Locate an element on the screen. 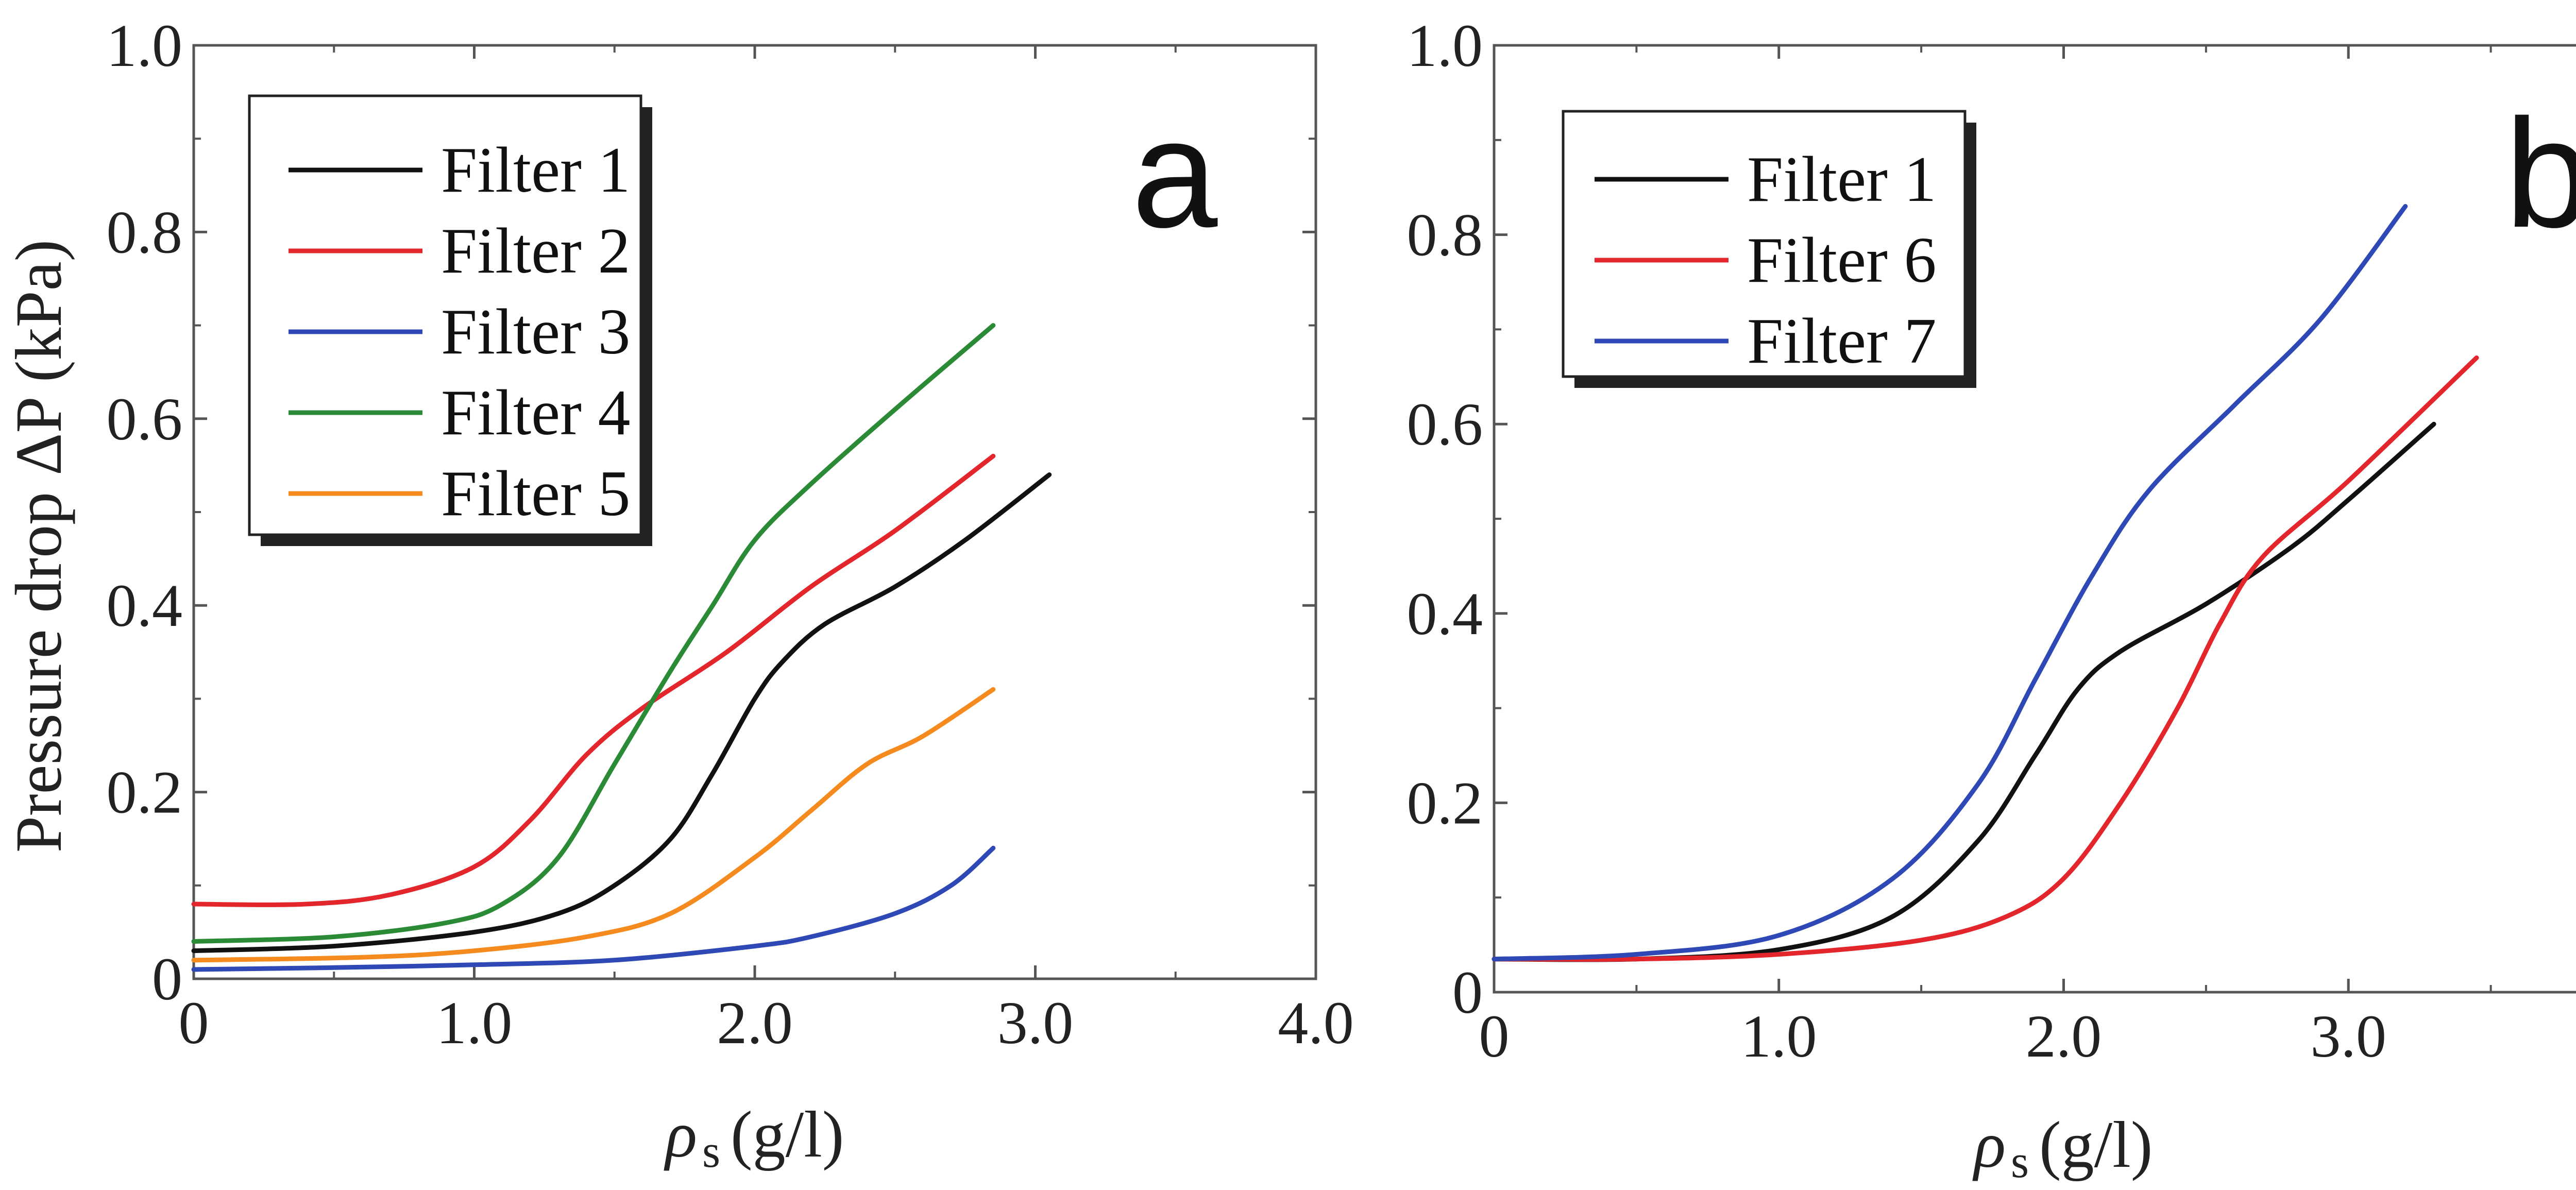 The height and width of the screenshot is (1190, 2576). panel-a-y-axis-title: Pressure drop ΔP (kPa) is located at coordinates (38, 546).